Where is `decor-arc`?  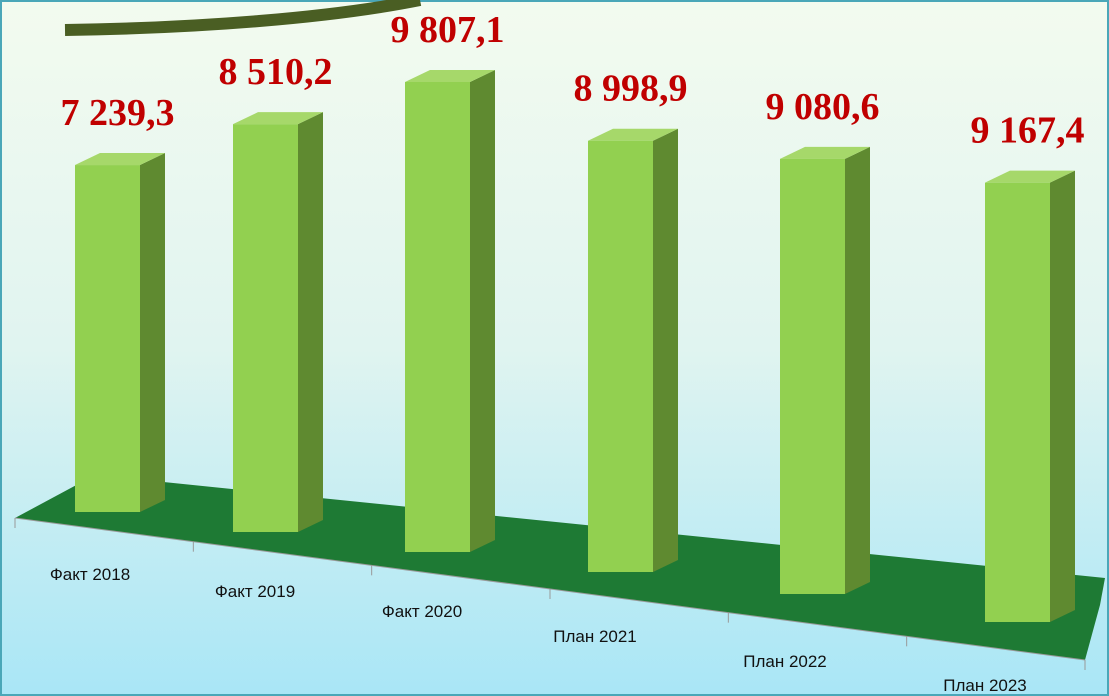 decor-arc is located at coordinates (243, 18).